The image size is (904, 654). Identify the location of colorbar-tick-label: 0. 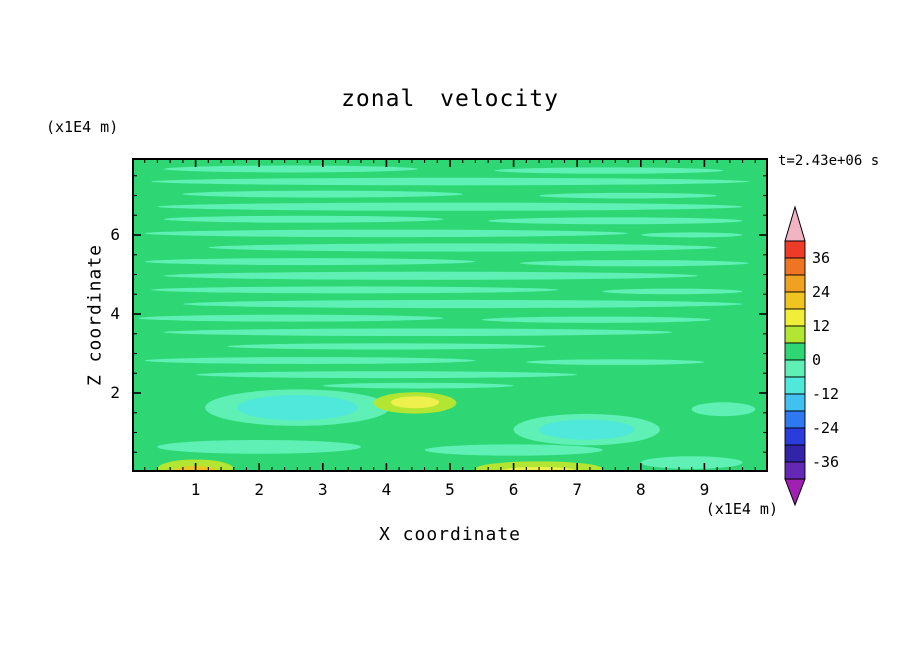
(817, 360).